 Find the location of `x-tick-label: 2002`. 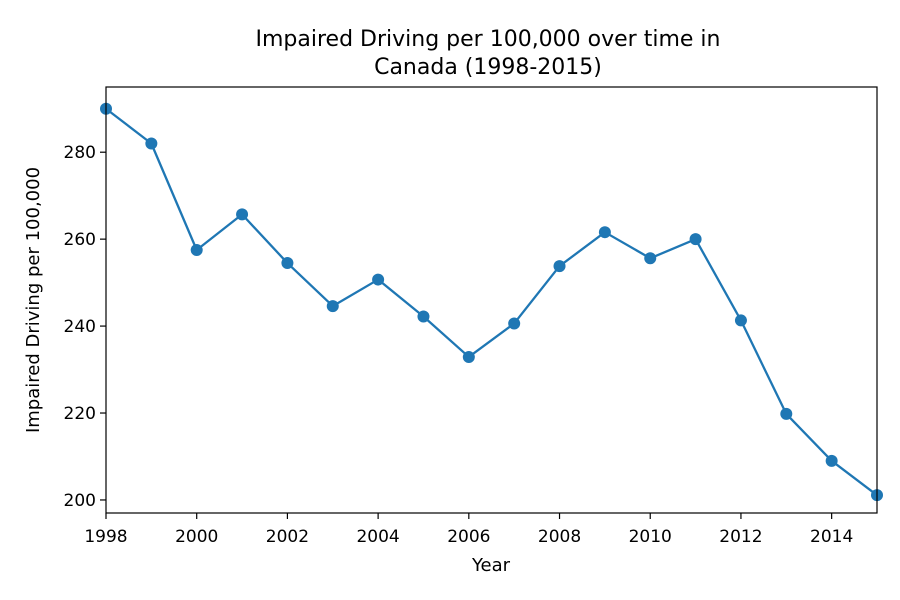

x-tick-label: 2002 is located at coordinates (287, 537).